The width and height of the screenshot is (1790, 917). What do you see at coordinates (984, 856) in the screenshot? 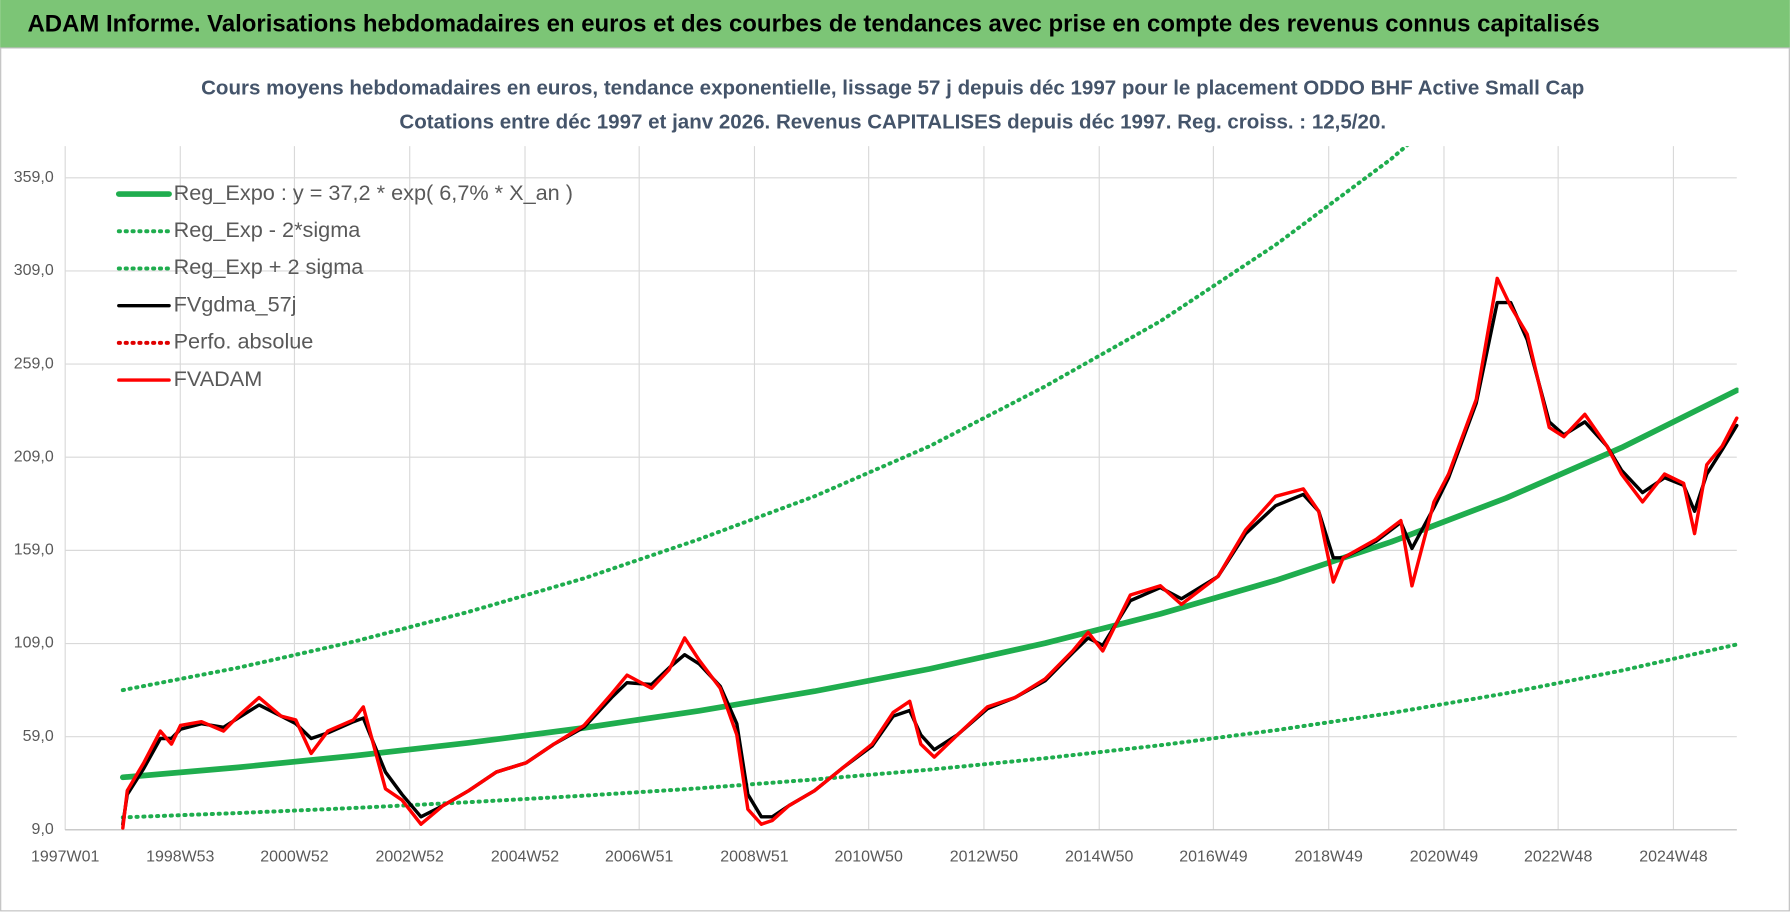
I see `x-tick-label: 2012W50` at bounding box center [984, 856].